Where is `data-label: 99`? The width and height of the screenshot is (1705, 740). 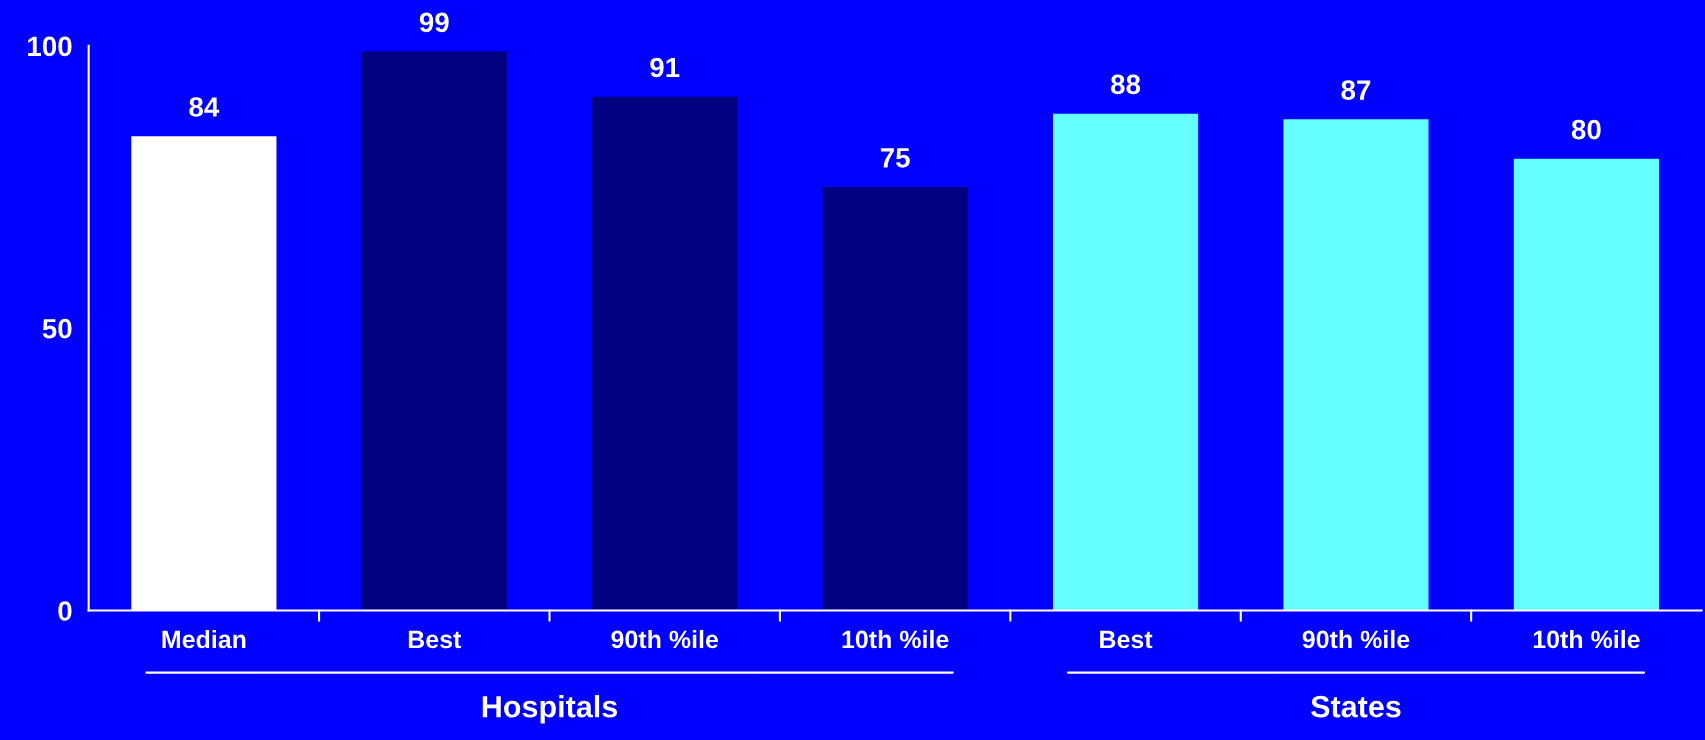
data-label: 99 is located at coordinates (434, 22).